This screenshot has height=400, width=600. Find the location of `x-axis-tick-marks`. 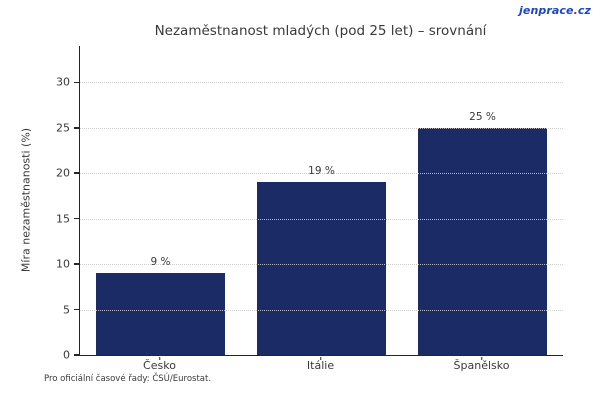

x-axis-tick-marks is located at coordinates (320, 358).